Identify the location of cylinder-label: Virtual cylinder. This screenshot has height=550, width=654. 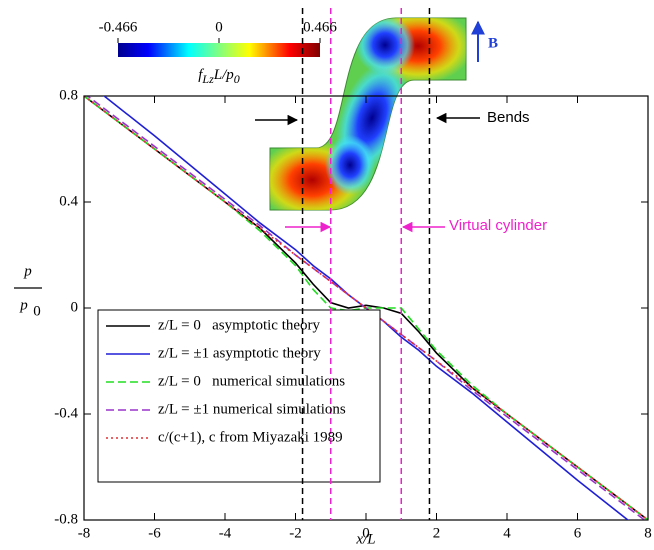
(498, 225).